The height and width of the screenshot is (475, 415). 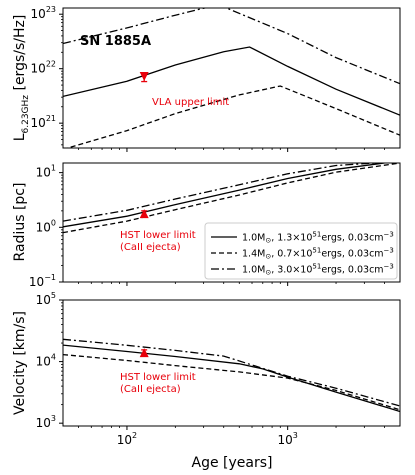 I want to click on xtick-label: 10², so click(x=127, y=439).